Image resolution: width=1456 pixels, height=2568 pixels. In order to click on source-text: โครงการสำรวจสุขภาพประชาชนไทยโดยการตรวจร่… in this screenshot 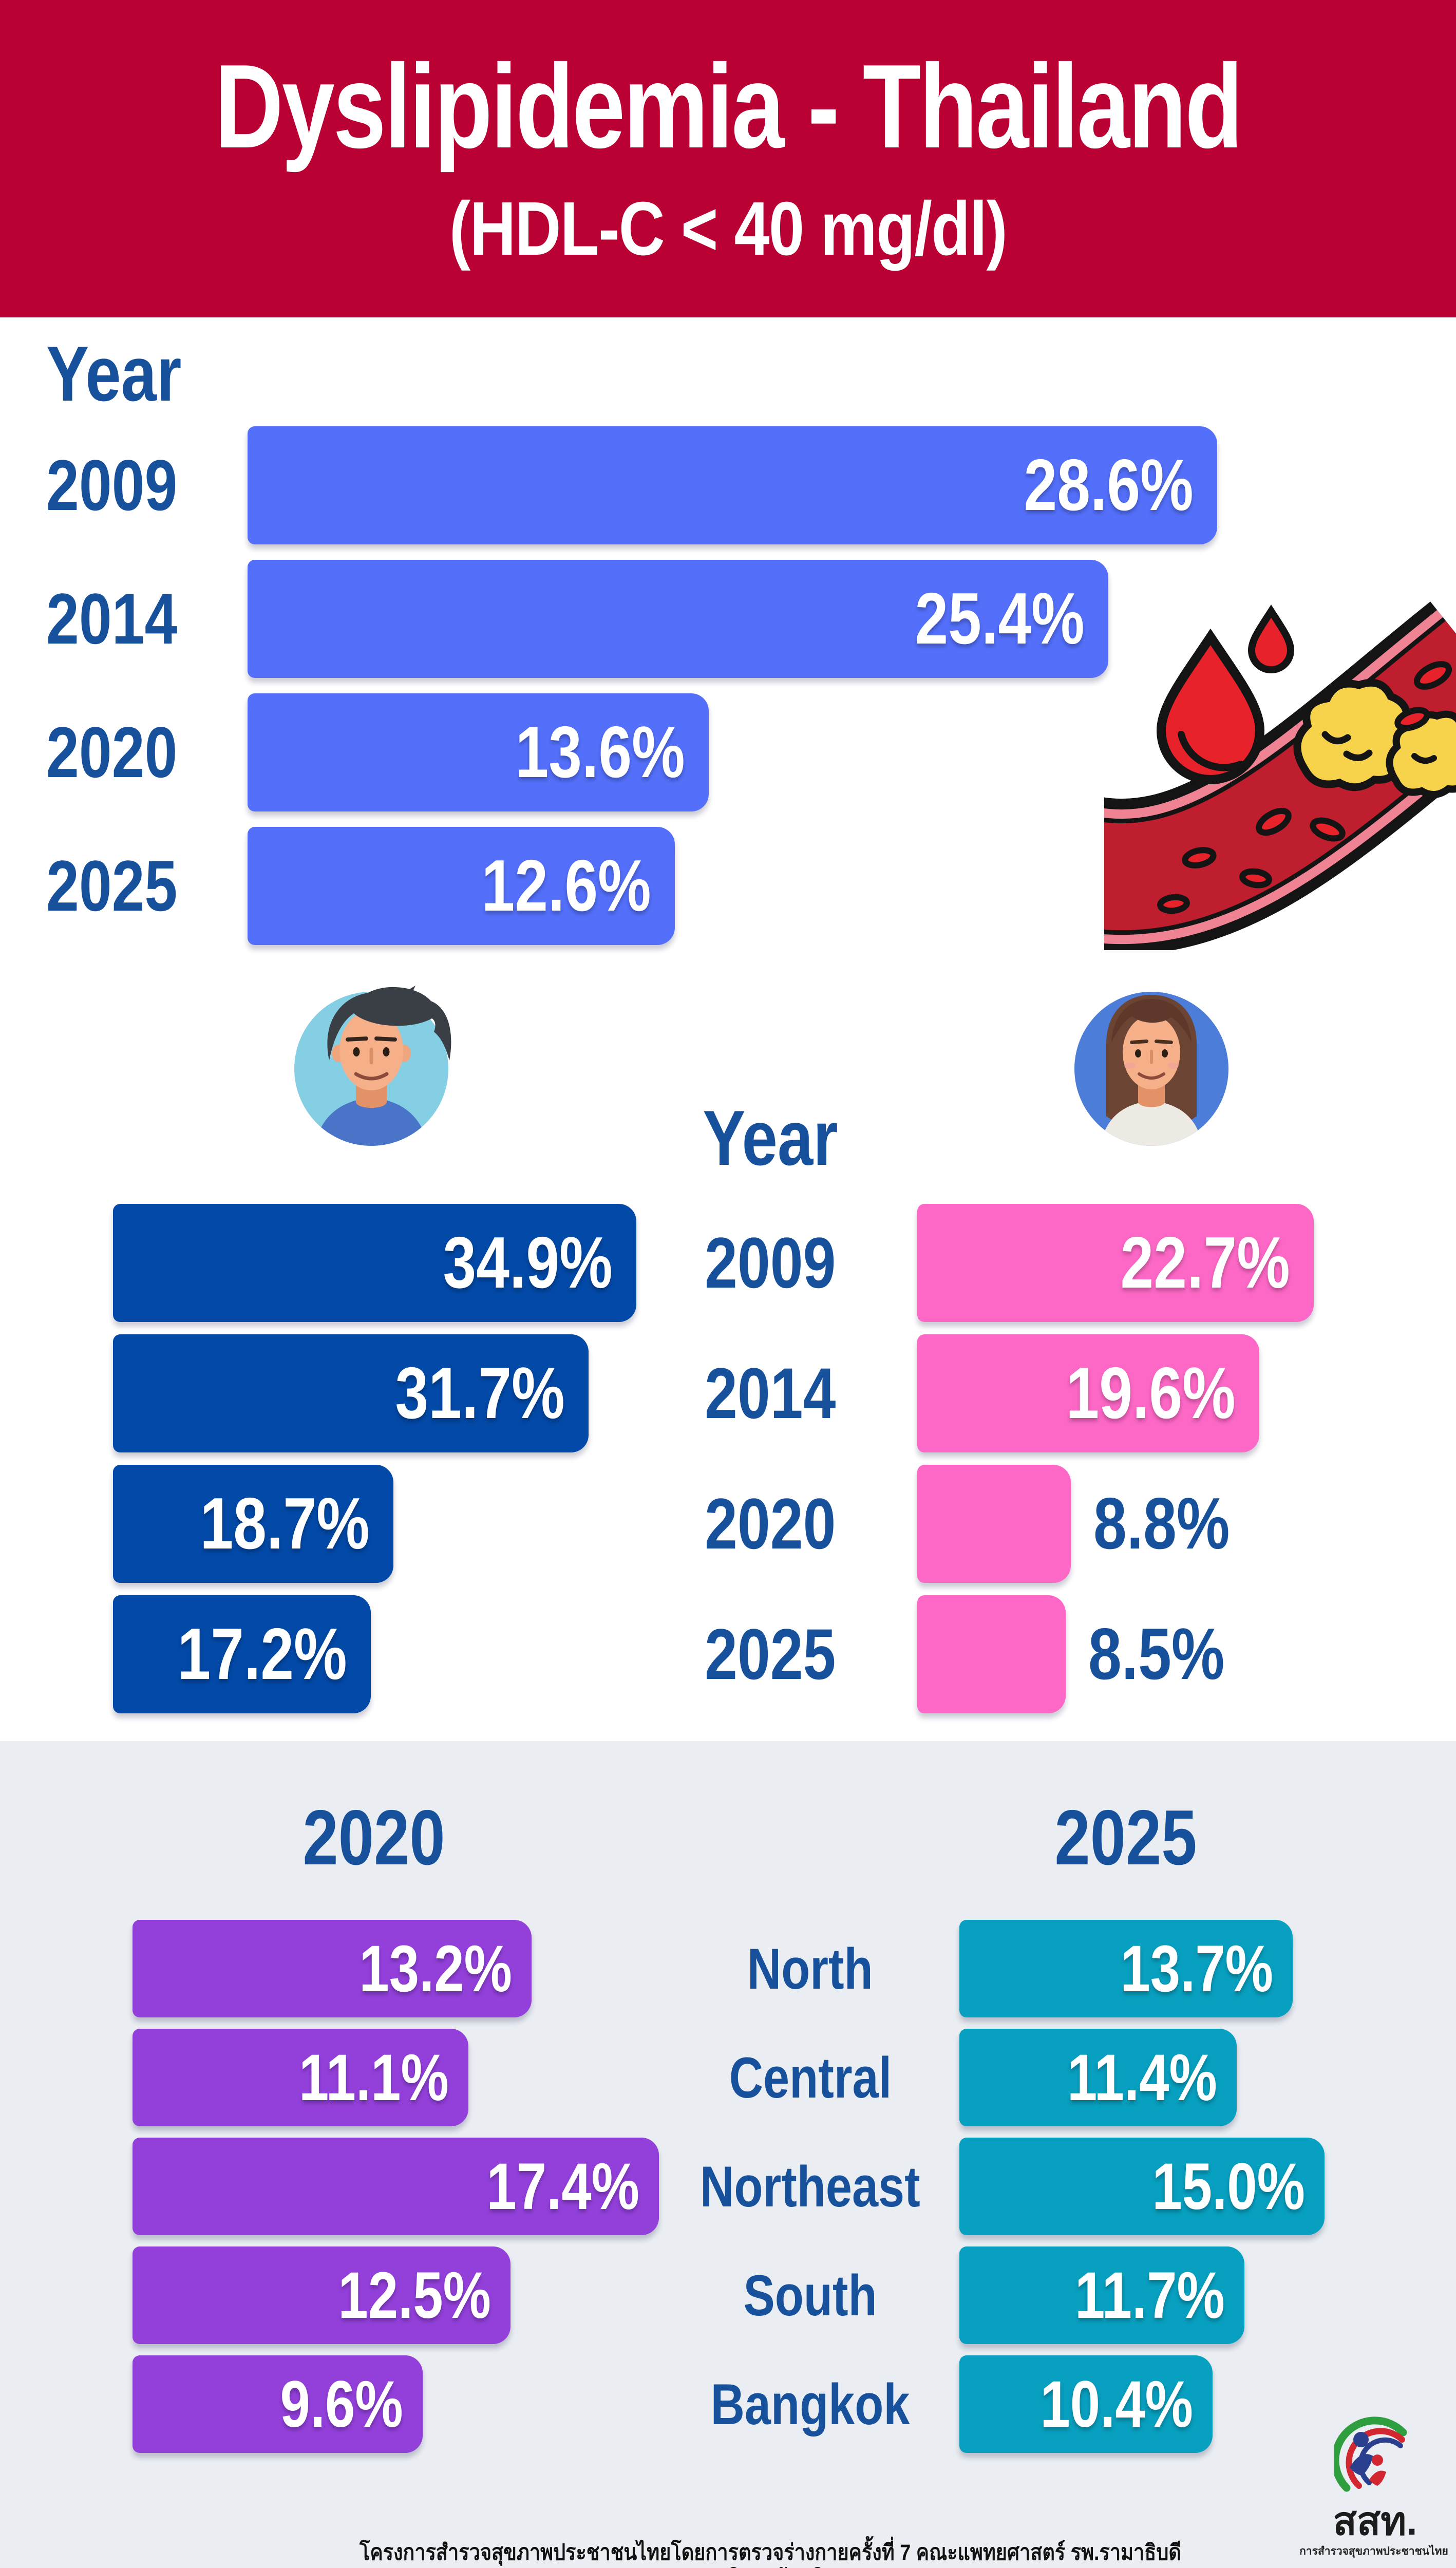, I will do `click(770, 2554)`.